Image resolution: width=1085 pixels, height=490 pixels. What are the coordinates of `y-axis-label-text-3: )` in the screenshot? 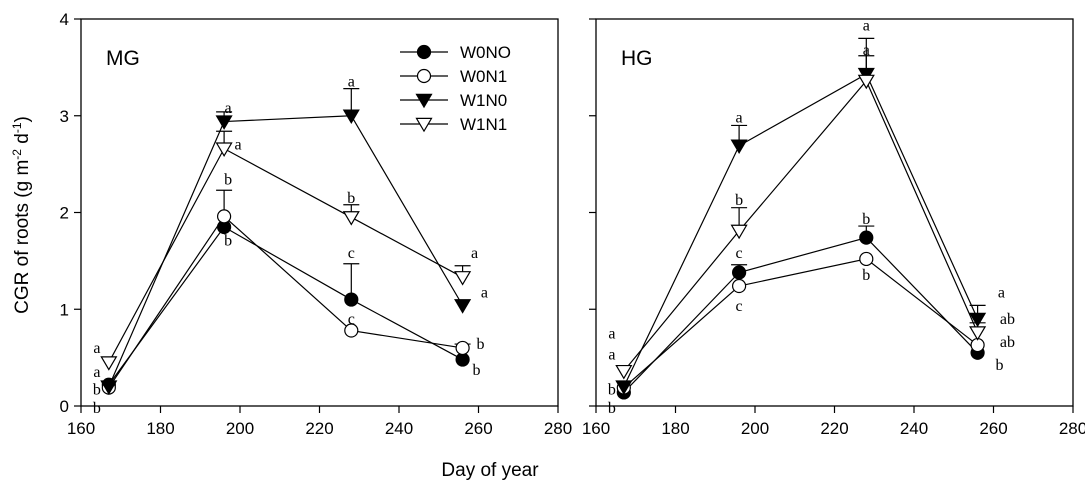 It's located at (22, 119).